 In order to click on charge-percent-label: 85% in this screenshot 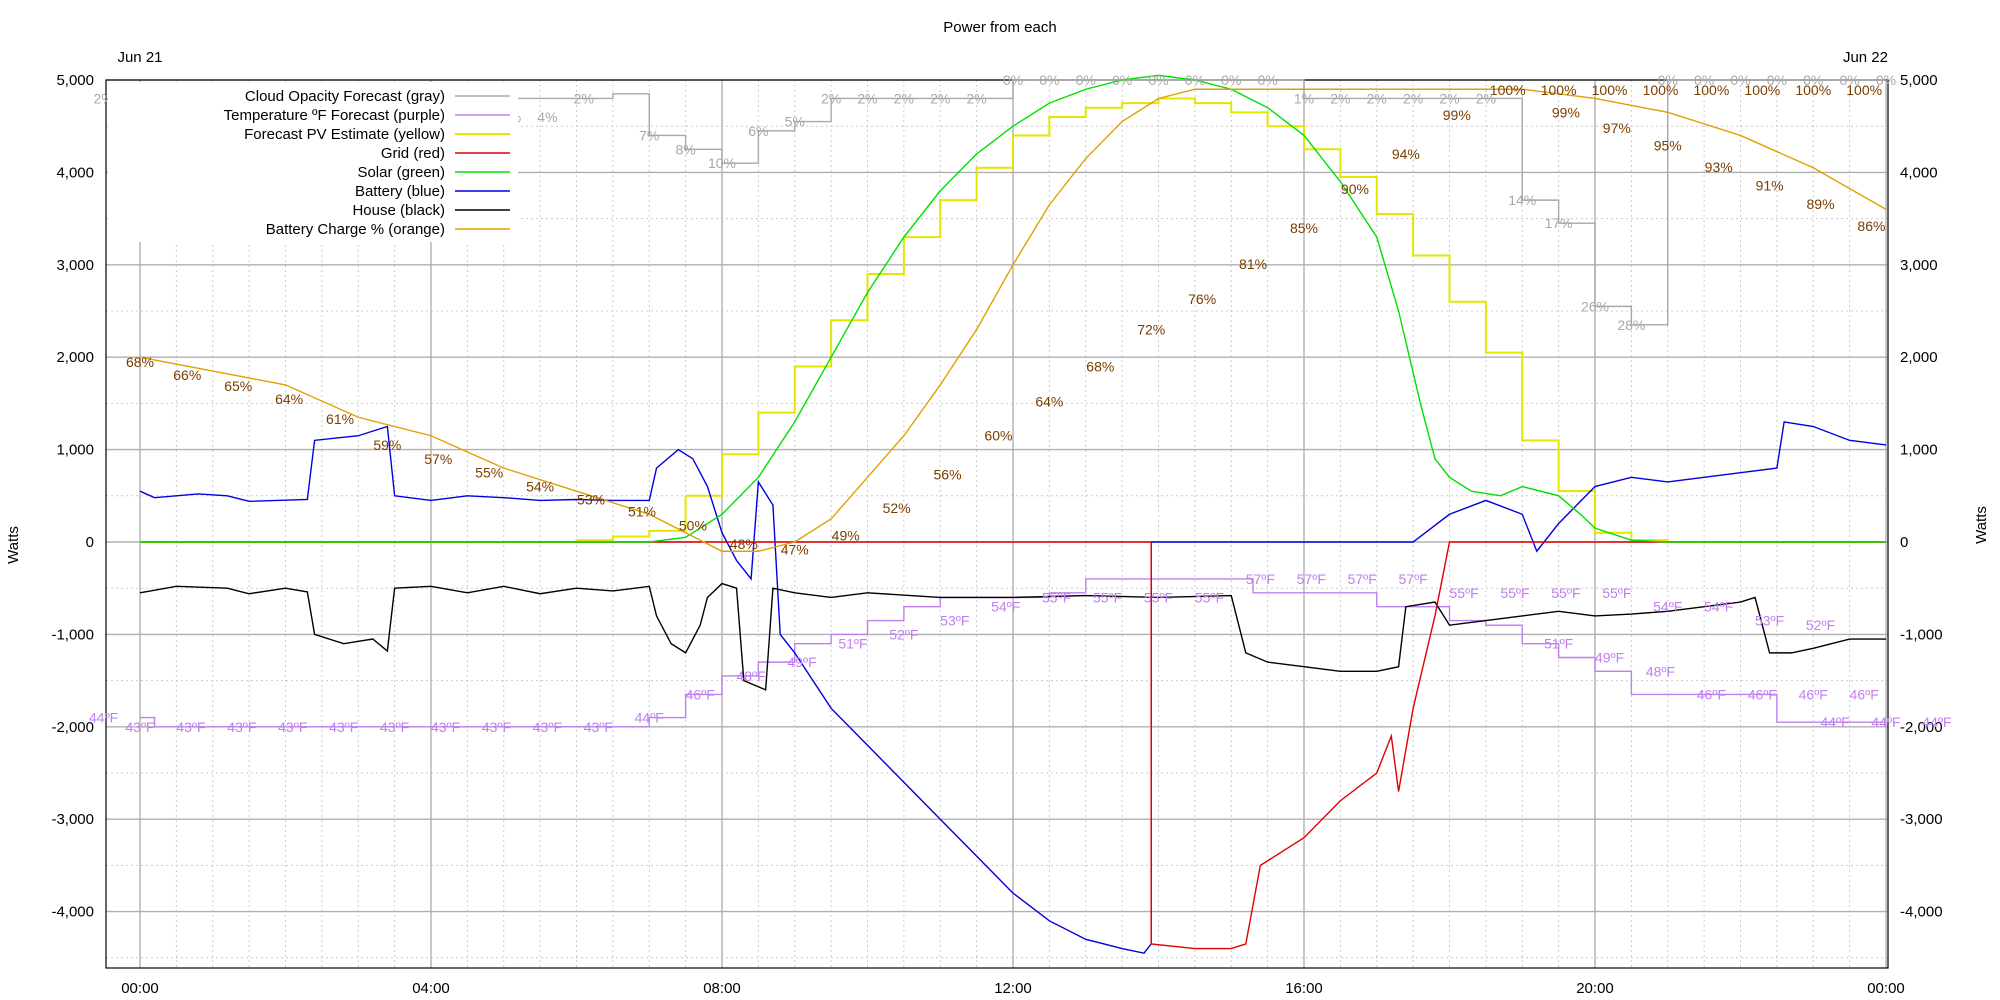, I will do `click(1304, 228)`.